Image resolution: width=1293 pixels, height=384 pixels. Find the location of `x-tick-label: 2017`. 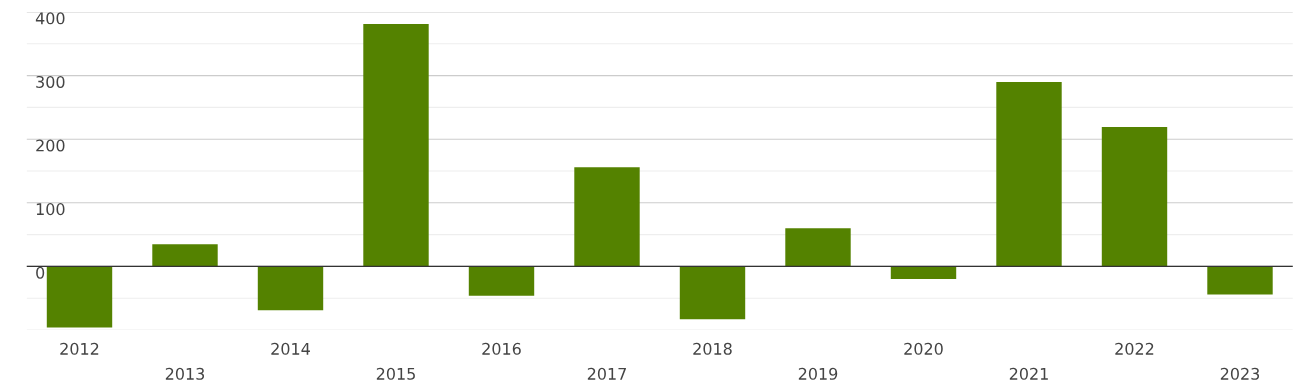

x-tick-label: 2017 is located at coordinates (606, 373).